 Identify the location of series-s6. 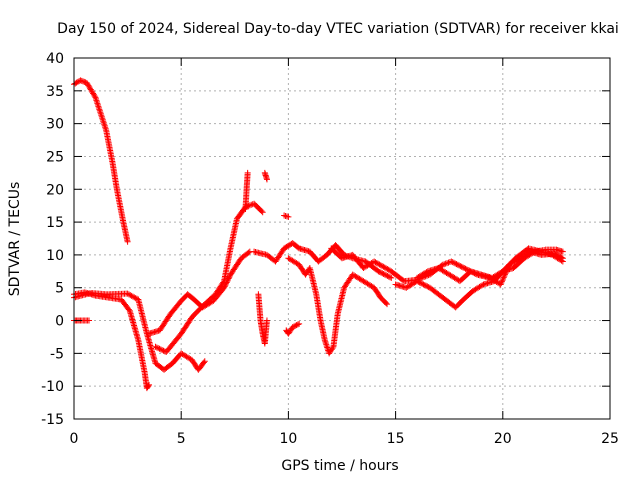
(209, 278).